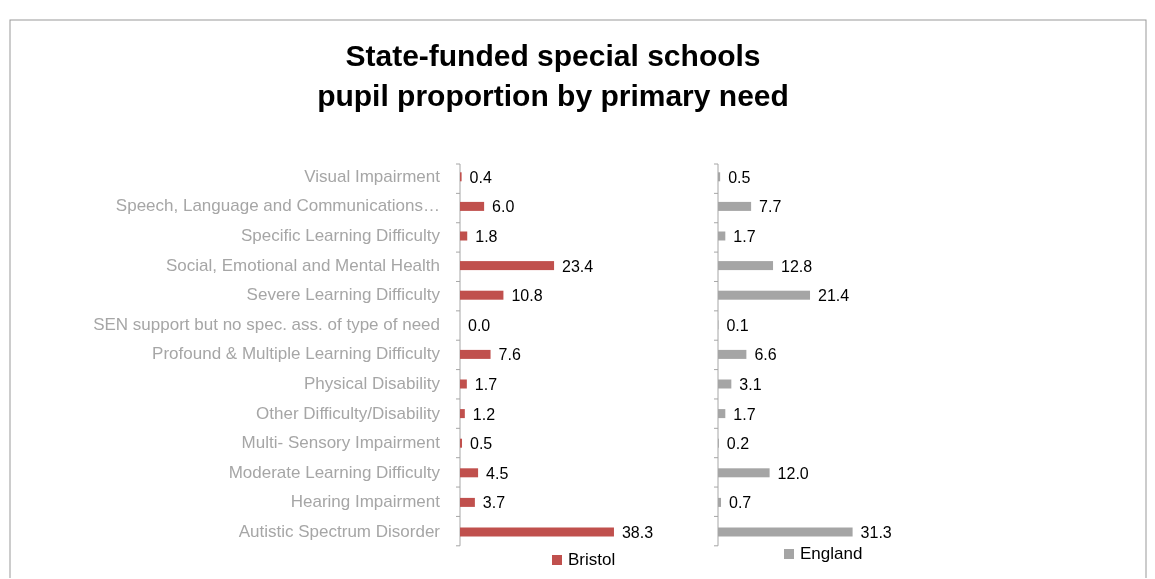 The width and height of the screenshot is (1155, 579). Describe the element at coordinates (553, 75) in the screenshot. I see `chart-title: State-funded special schools pupil proportion by primary need` at that location.